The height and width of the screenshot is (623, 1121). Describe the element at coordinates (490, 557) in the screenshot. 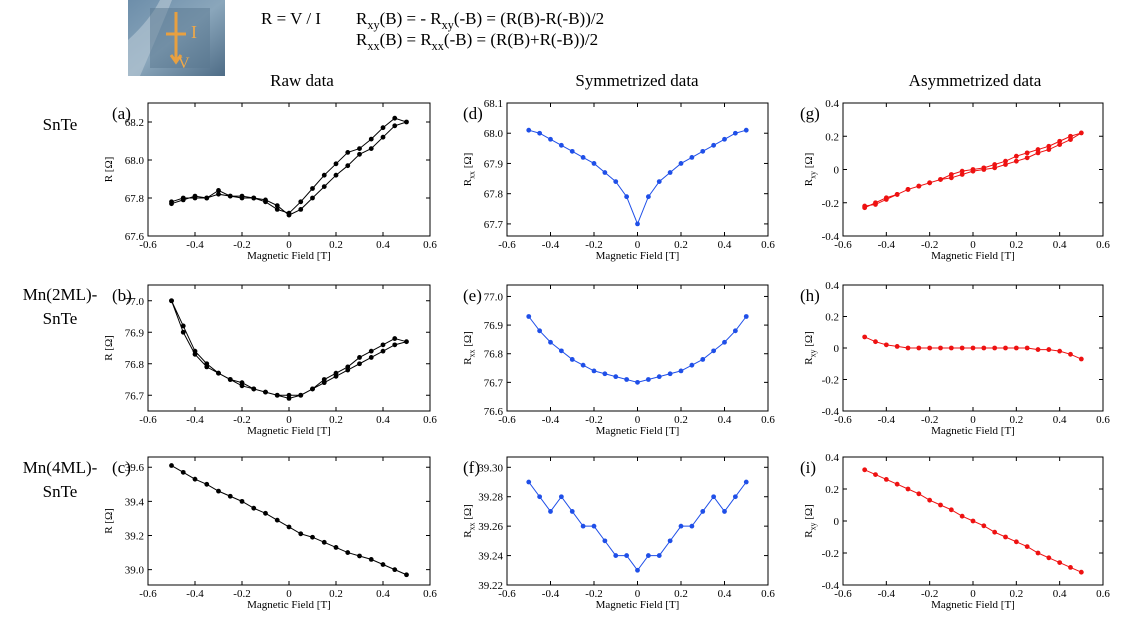

I see `y-tick-label: 39.24` at that location.